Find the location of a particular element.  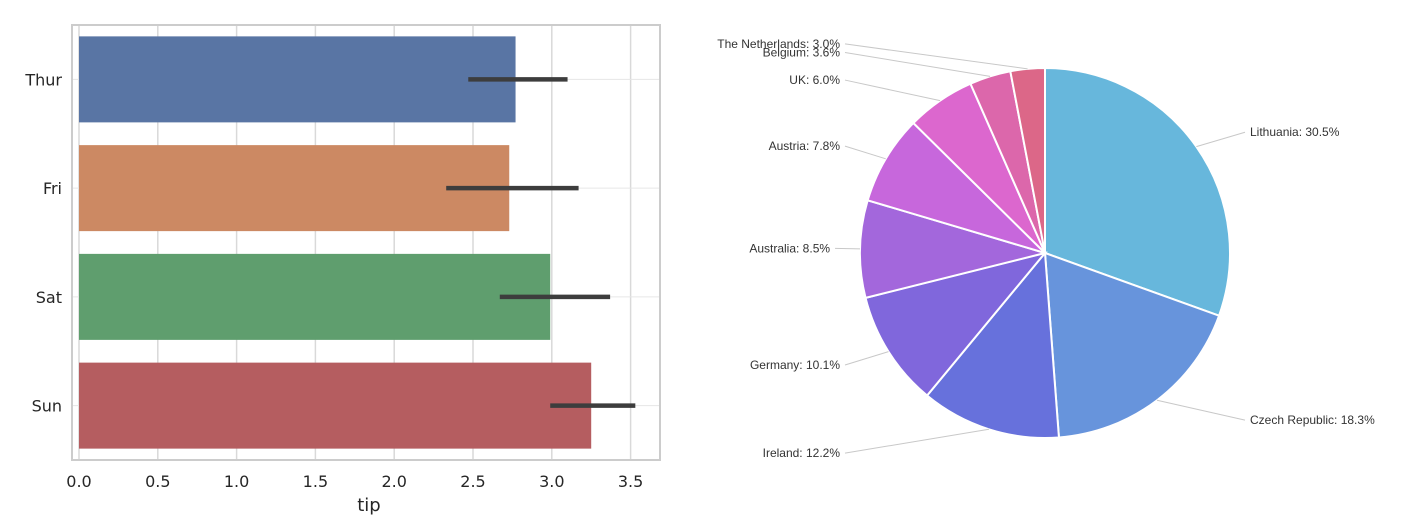

x-axis-title: tip is located at coordinates (368, 505).